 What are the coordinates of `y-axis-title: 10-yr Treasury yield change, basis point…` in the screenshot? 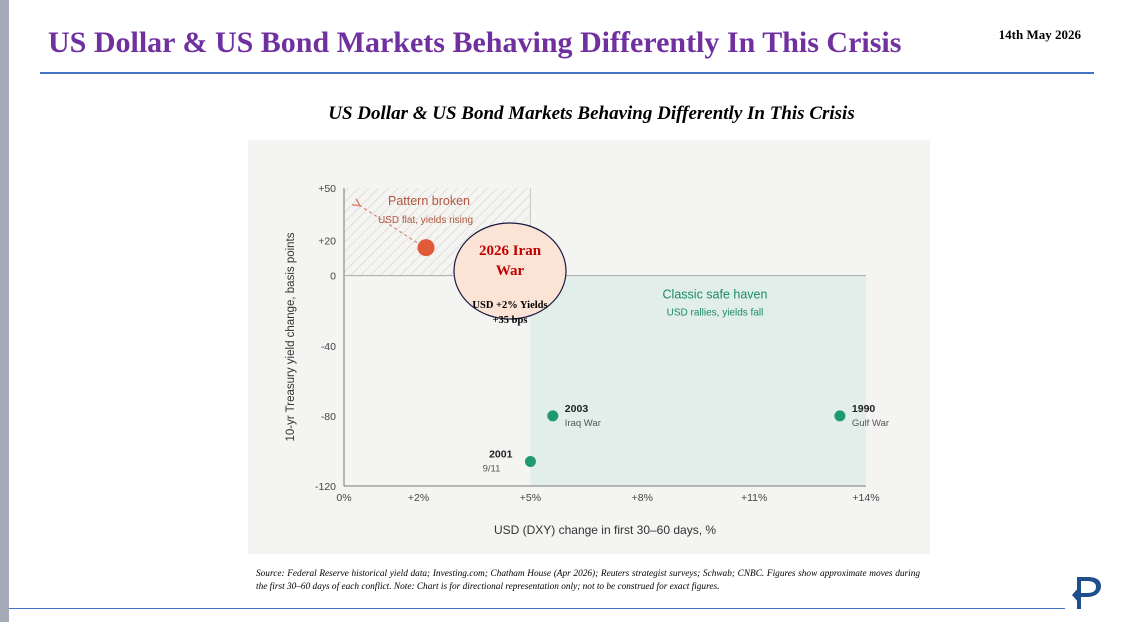 It's located at (291, 336).